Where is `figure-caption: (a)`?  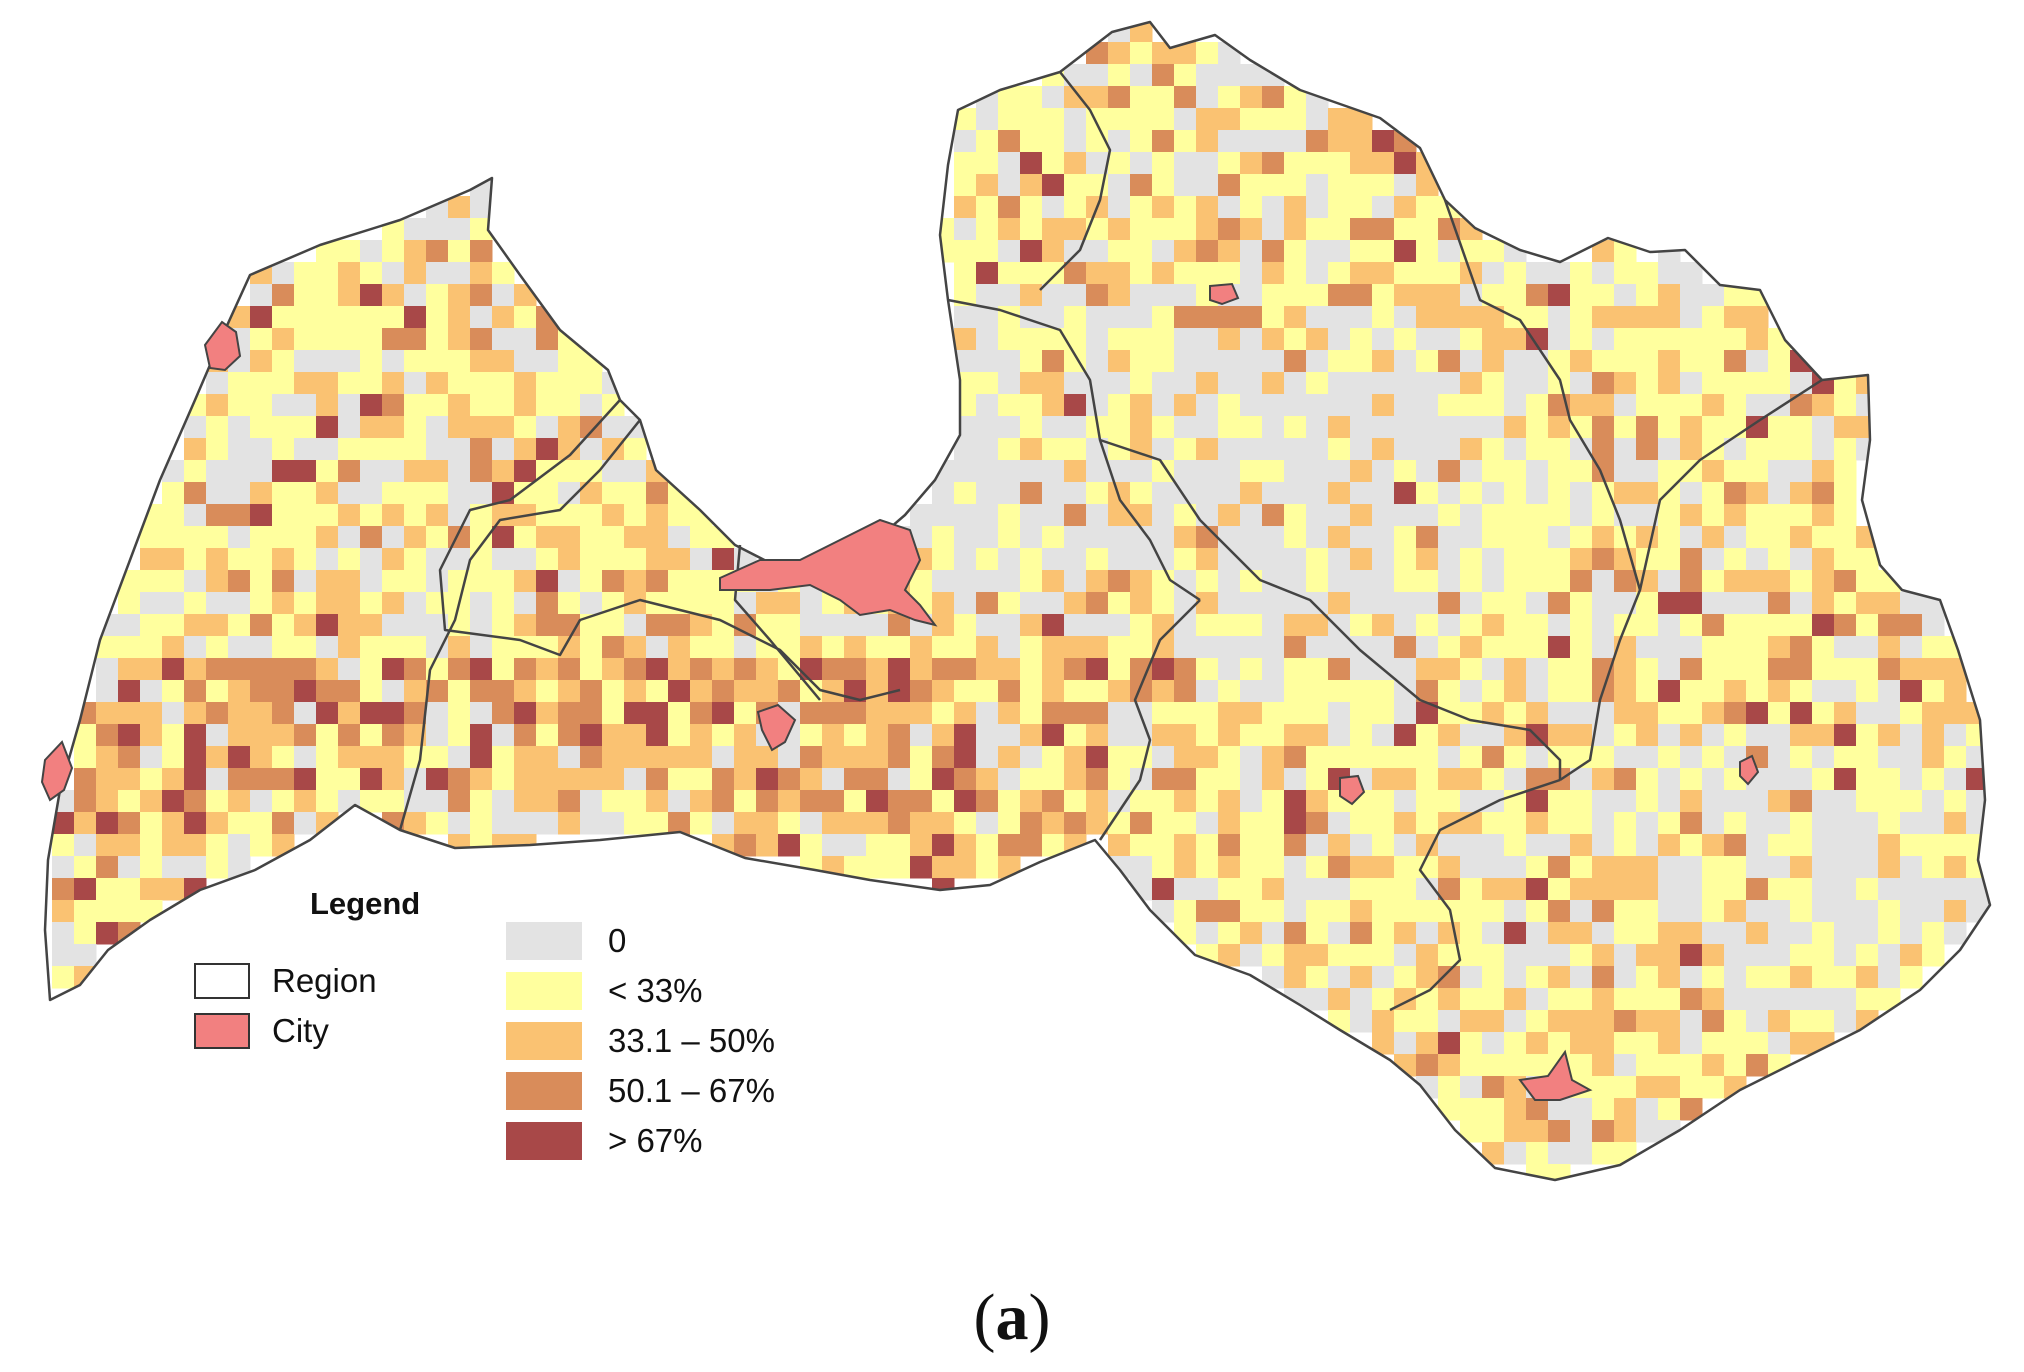
figure-caption: (a) is located at coordinates (1012, 1318).